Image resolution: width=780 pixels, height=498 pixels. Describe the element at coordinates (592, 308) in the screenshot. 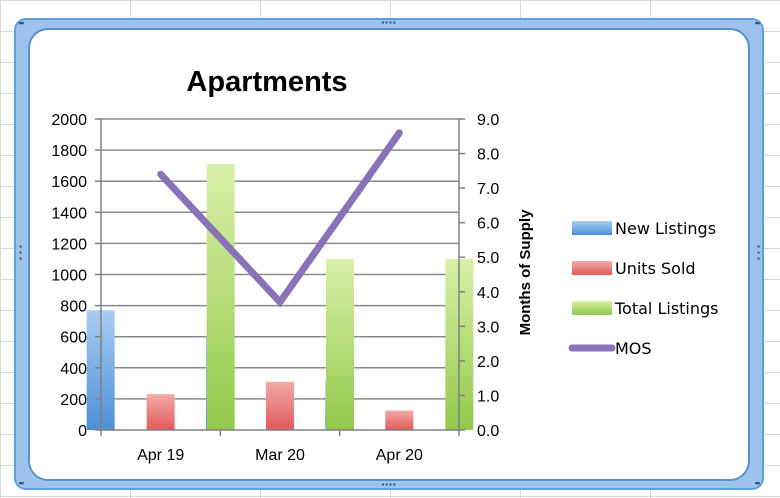

I see `legend-key-total-listings` at that location.